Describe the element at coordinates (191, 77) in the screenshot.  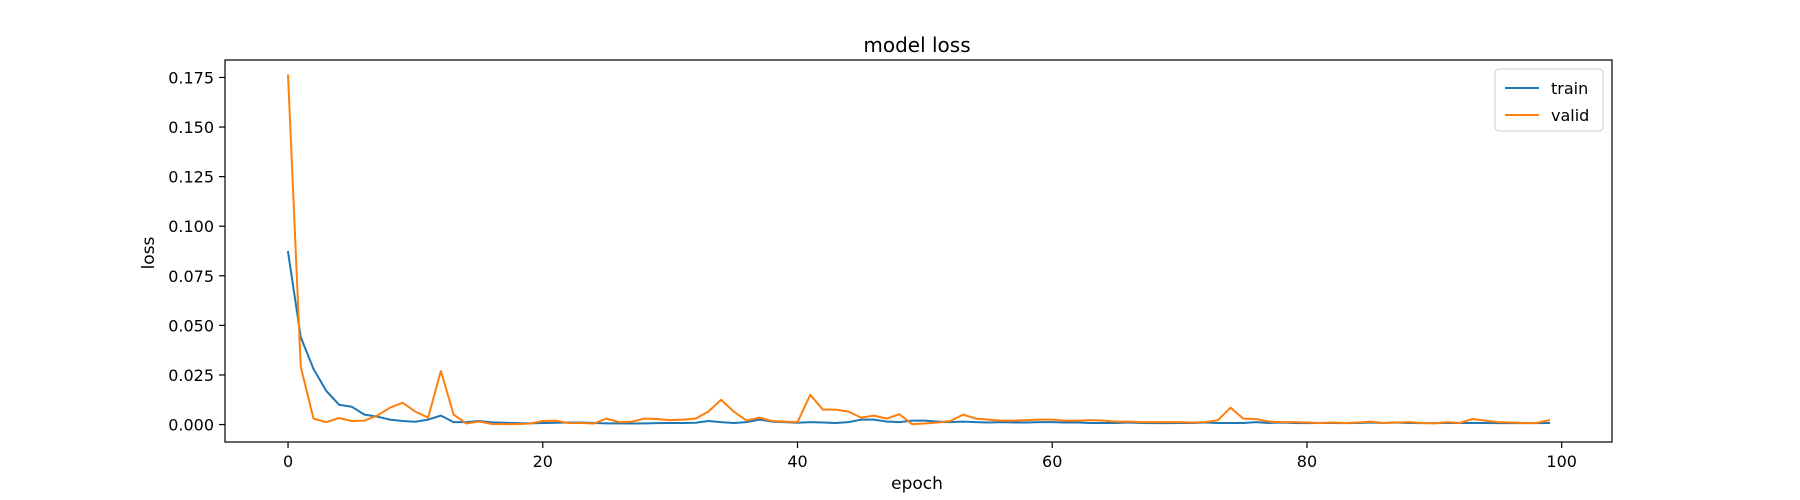
I see `y-tick-label: 0.175` at that location.